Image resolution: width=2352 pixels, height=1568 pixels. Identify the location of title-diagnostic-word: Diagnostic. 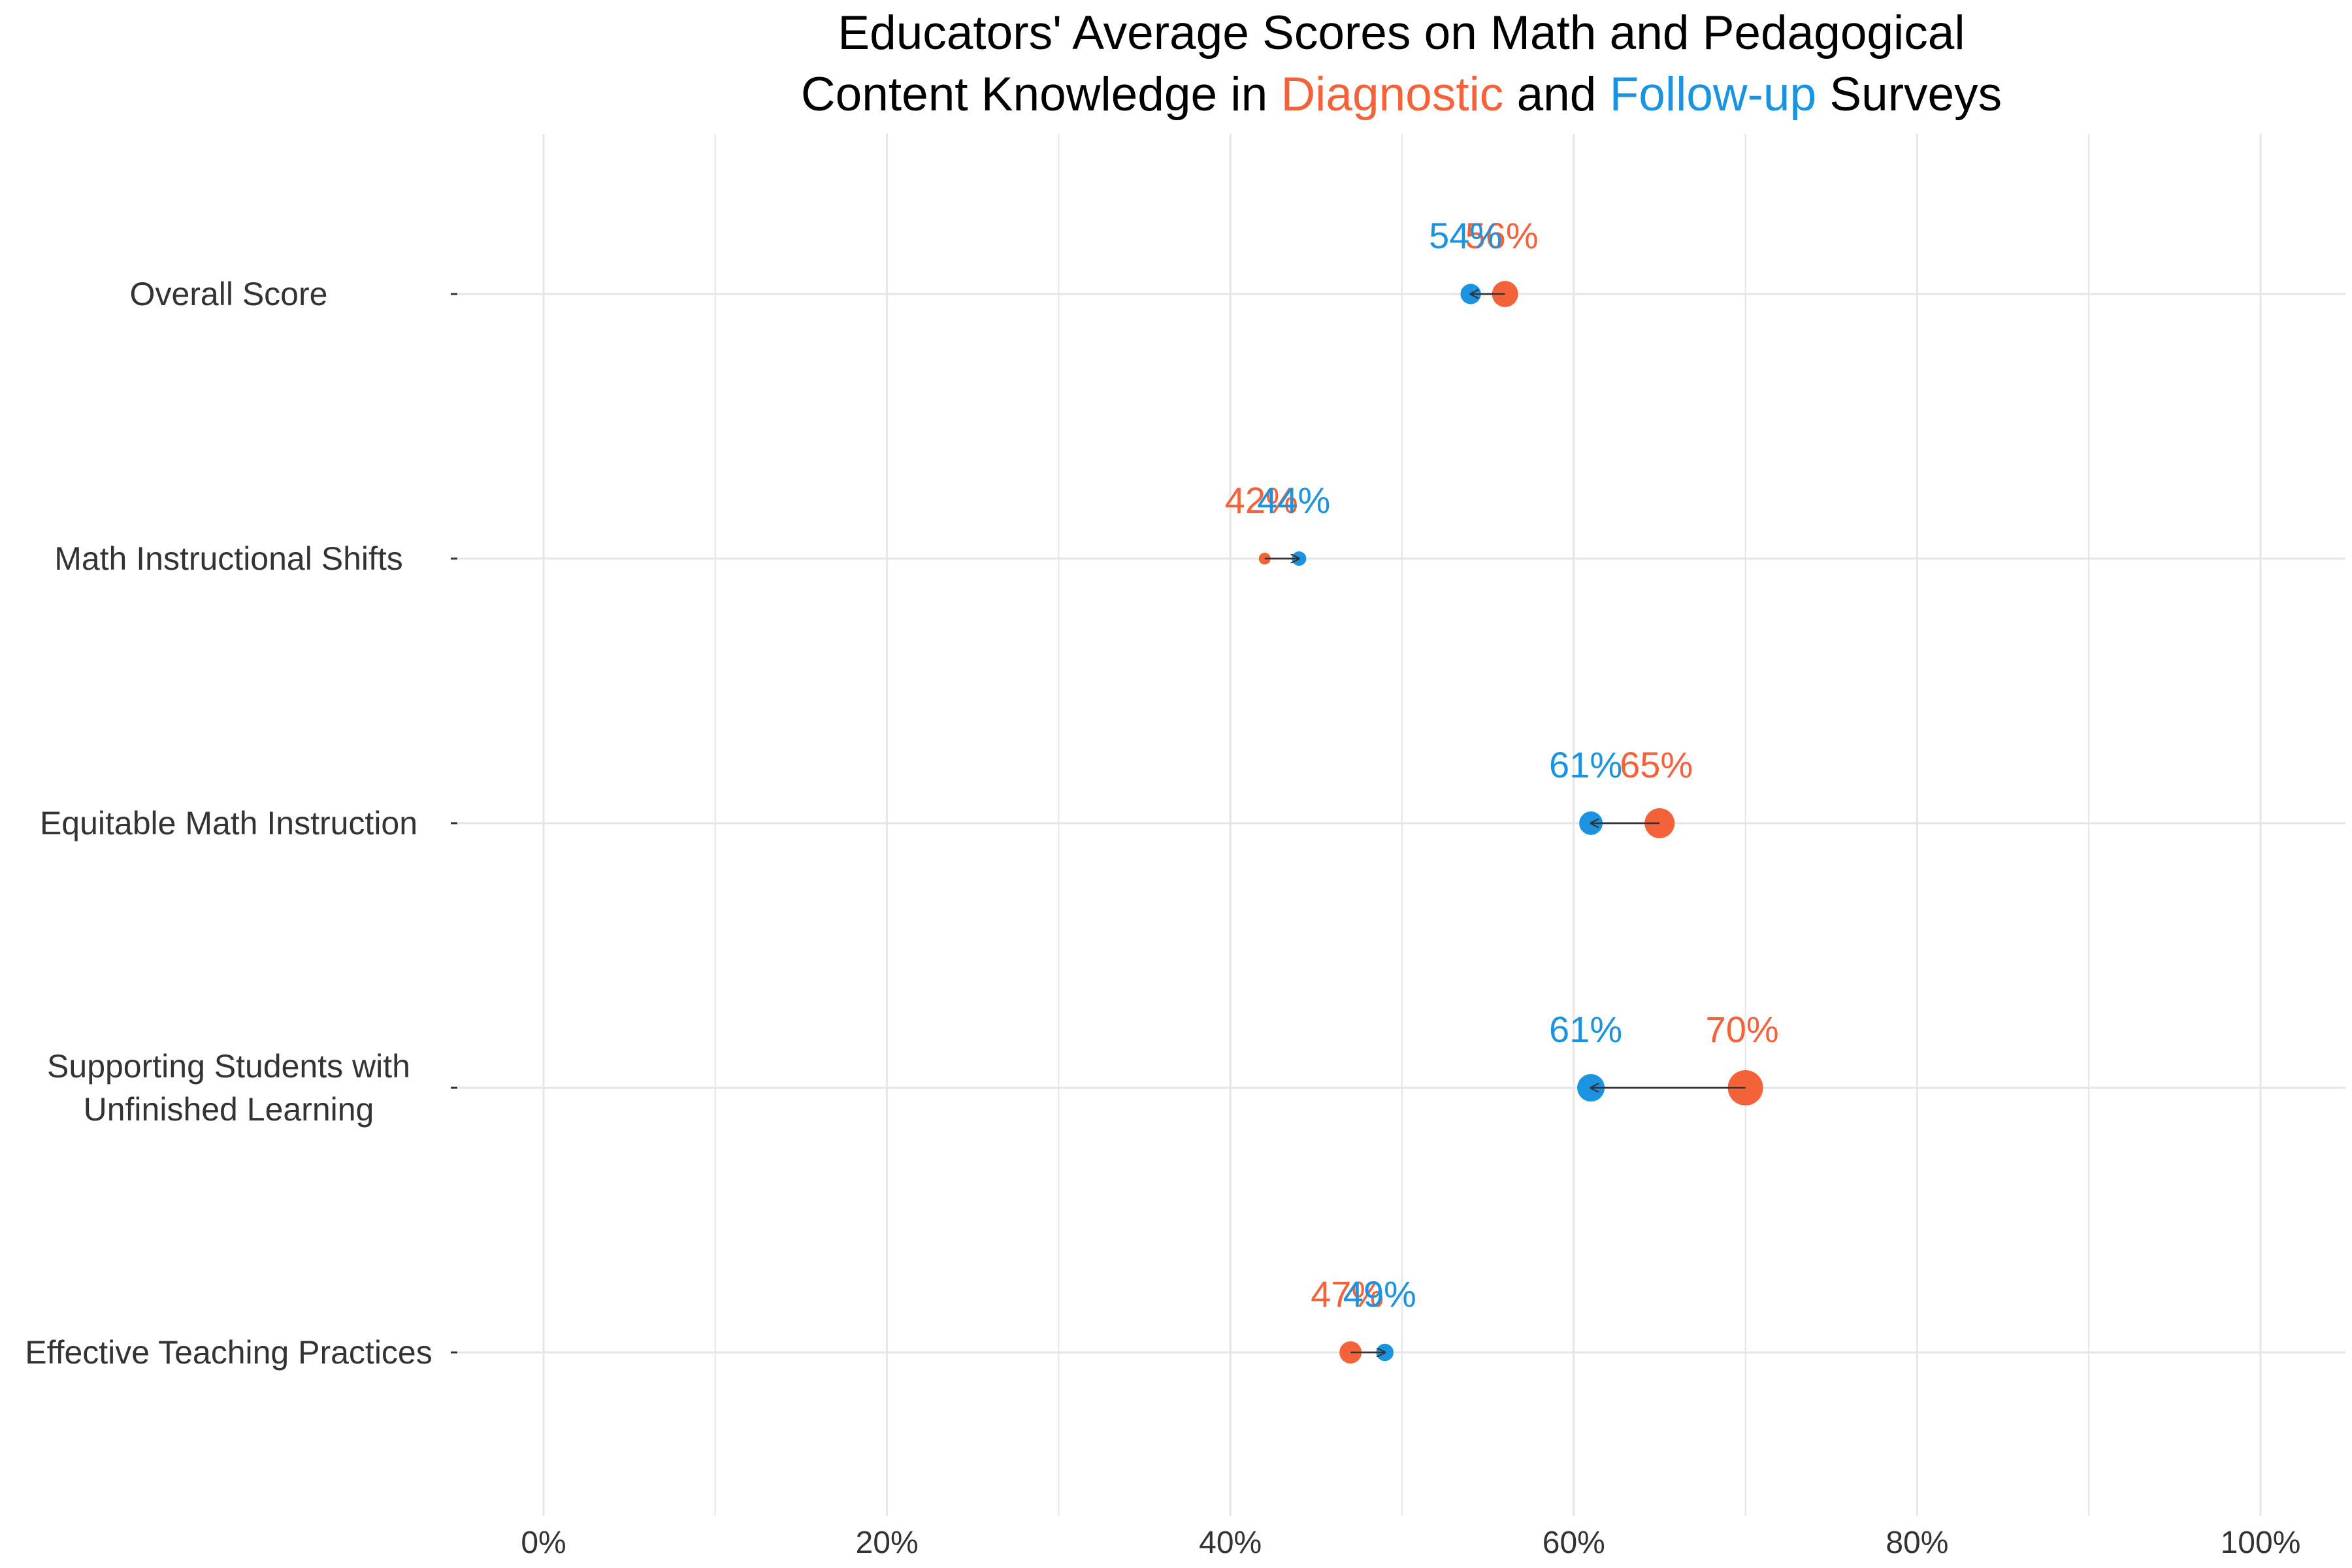
(1392, 94).